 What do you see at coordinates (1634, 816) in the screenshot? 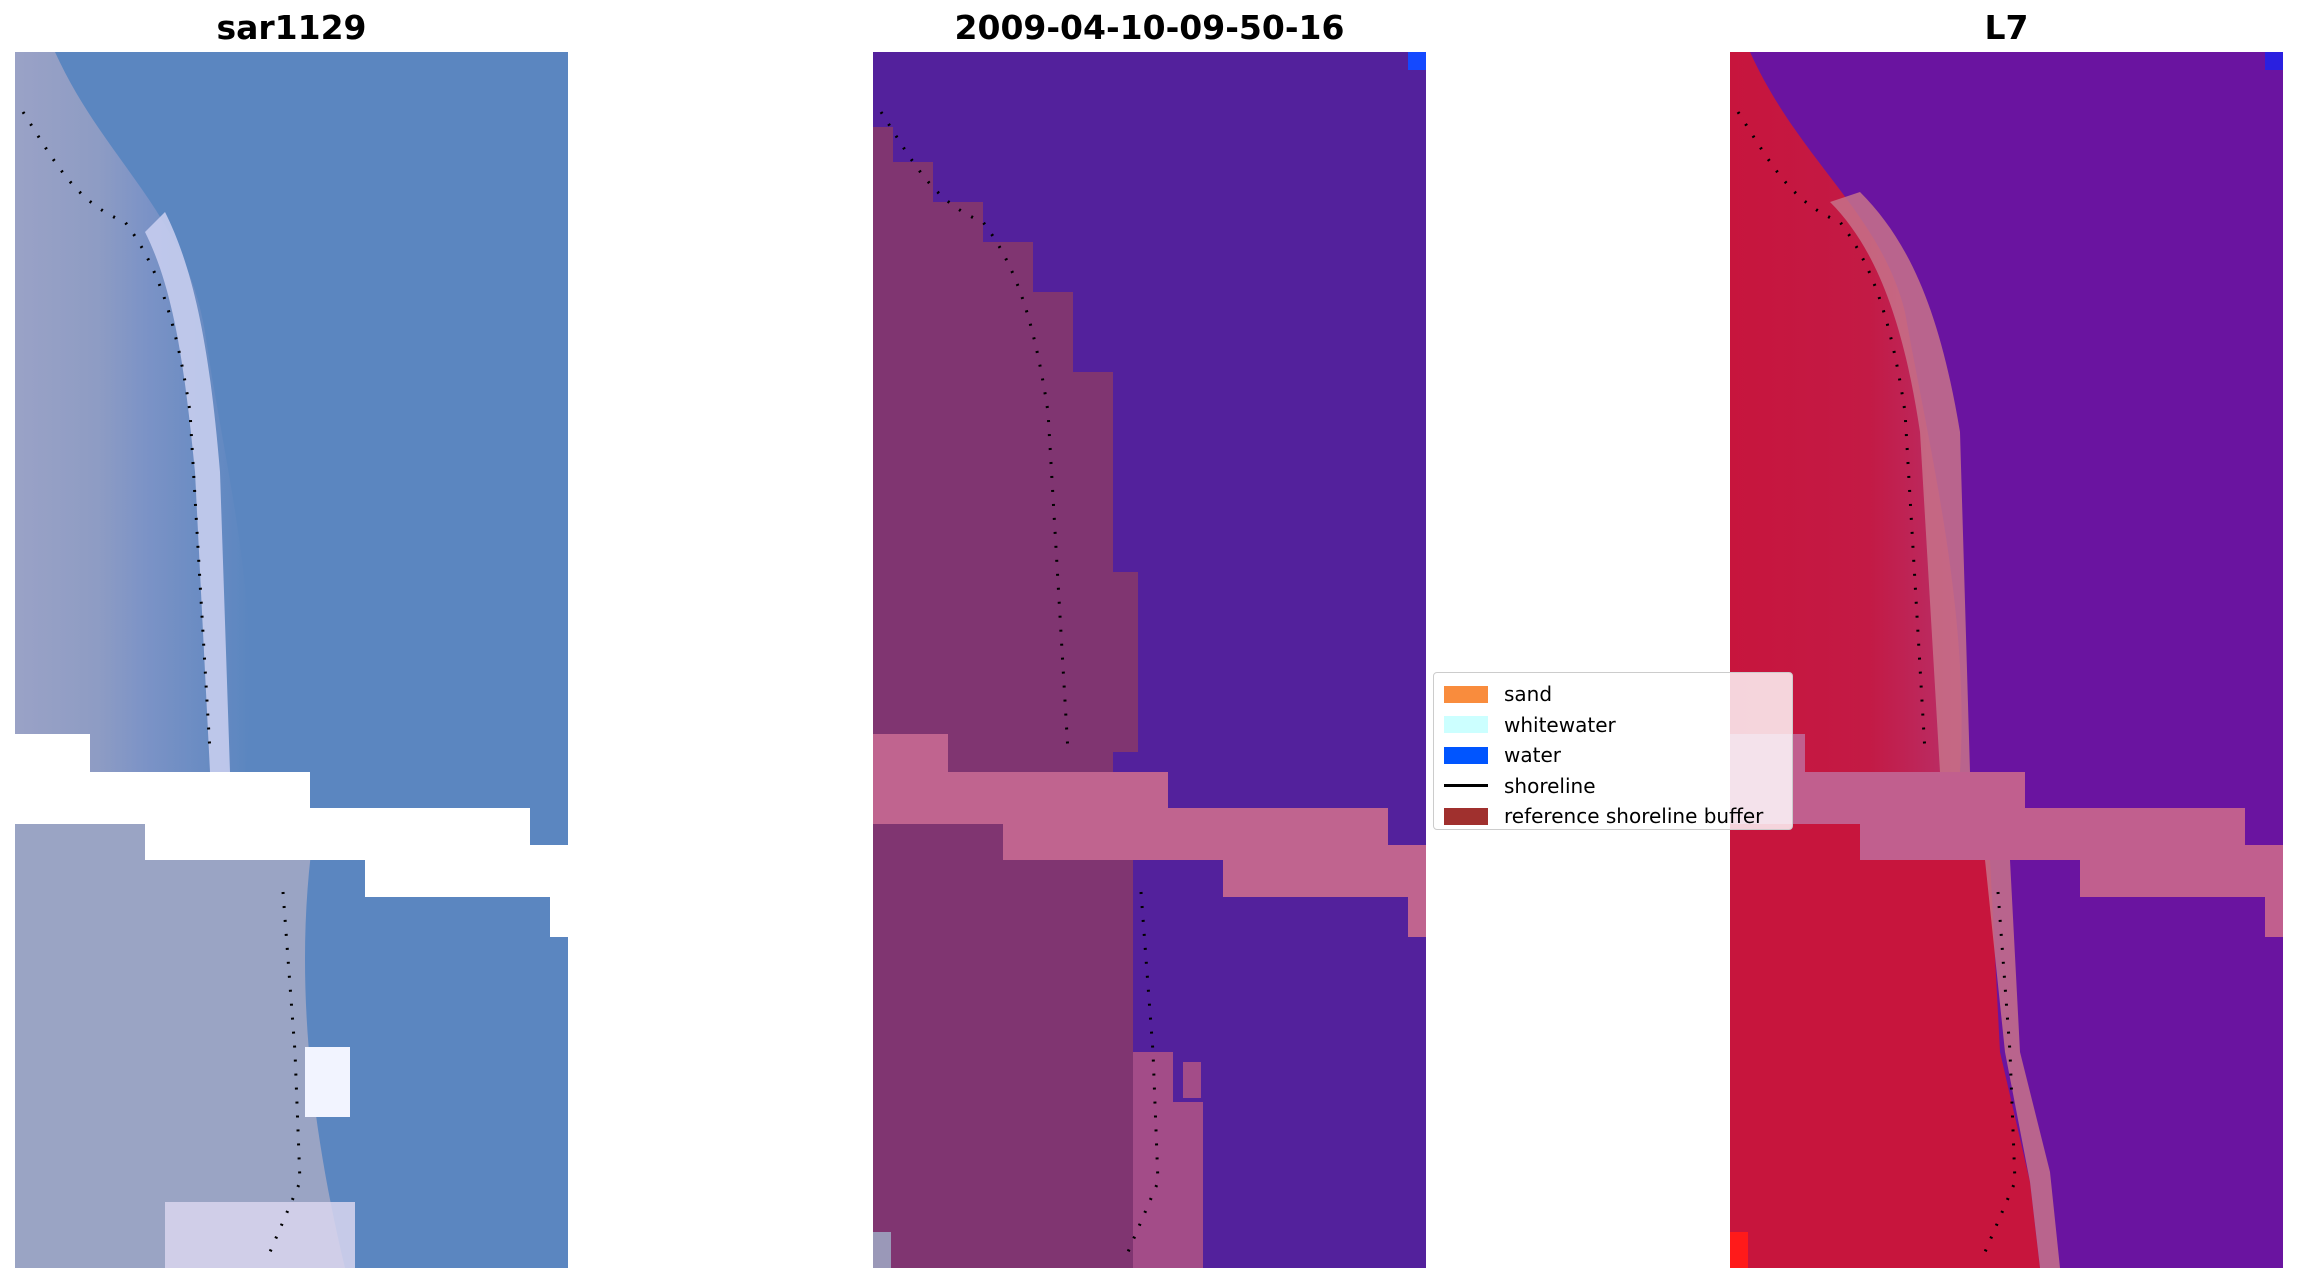
I see `legend-label: reference shoreline buffer` at bounding box center [1634, 816].